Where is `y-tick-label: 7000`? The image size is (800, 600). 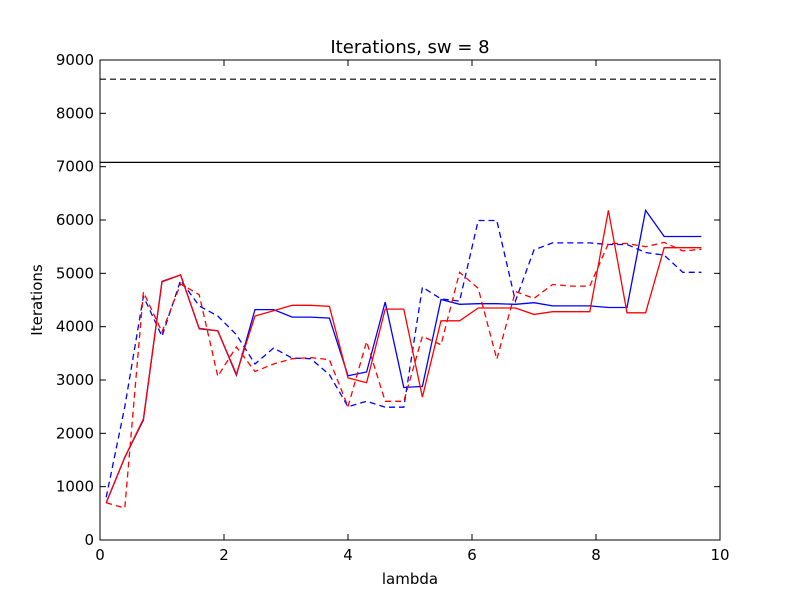 y-tick-label: 7000 is located at coordinates (75, 167).